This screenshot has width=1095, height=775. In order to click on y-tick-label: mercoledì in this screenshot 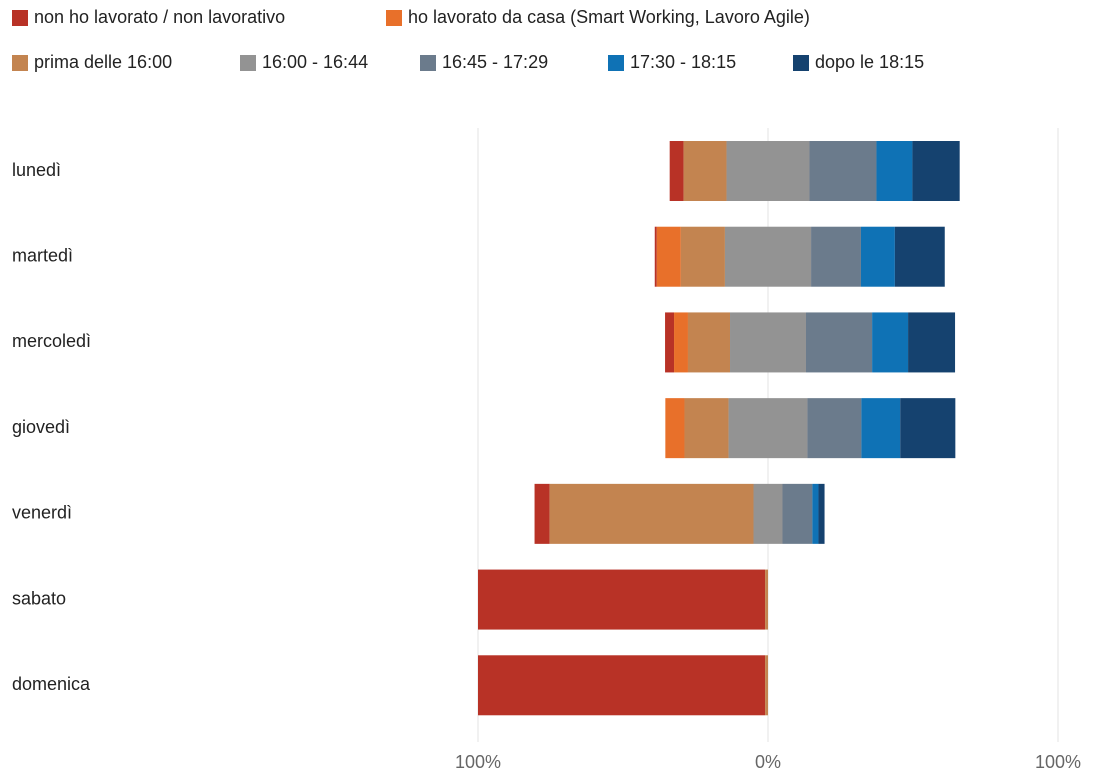, I will do `click(51, 341)`.